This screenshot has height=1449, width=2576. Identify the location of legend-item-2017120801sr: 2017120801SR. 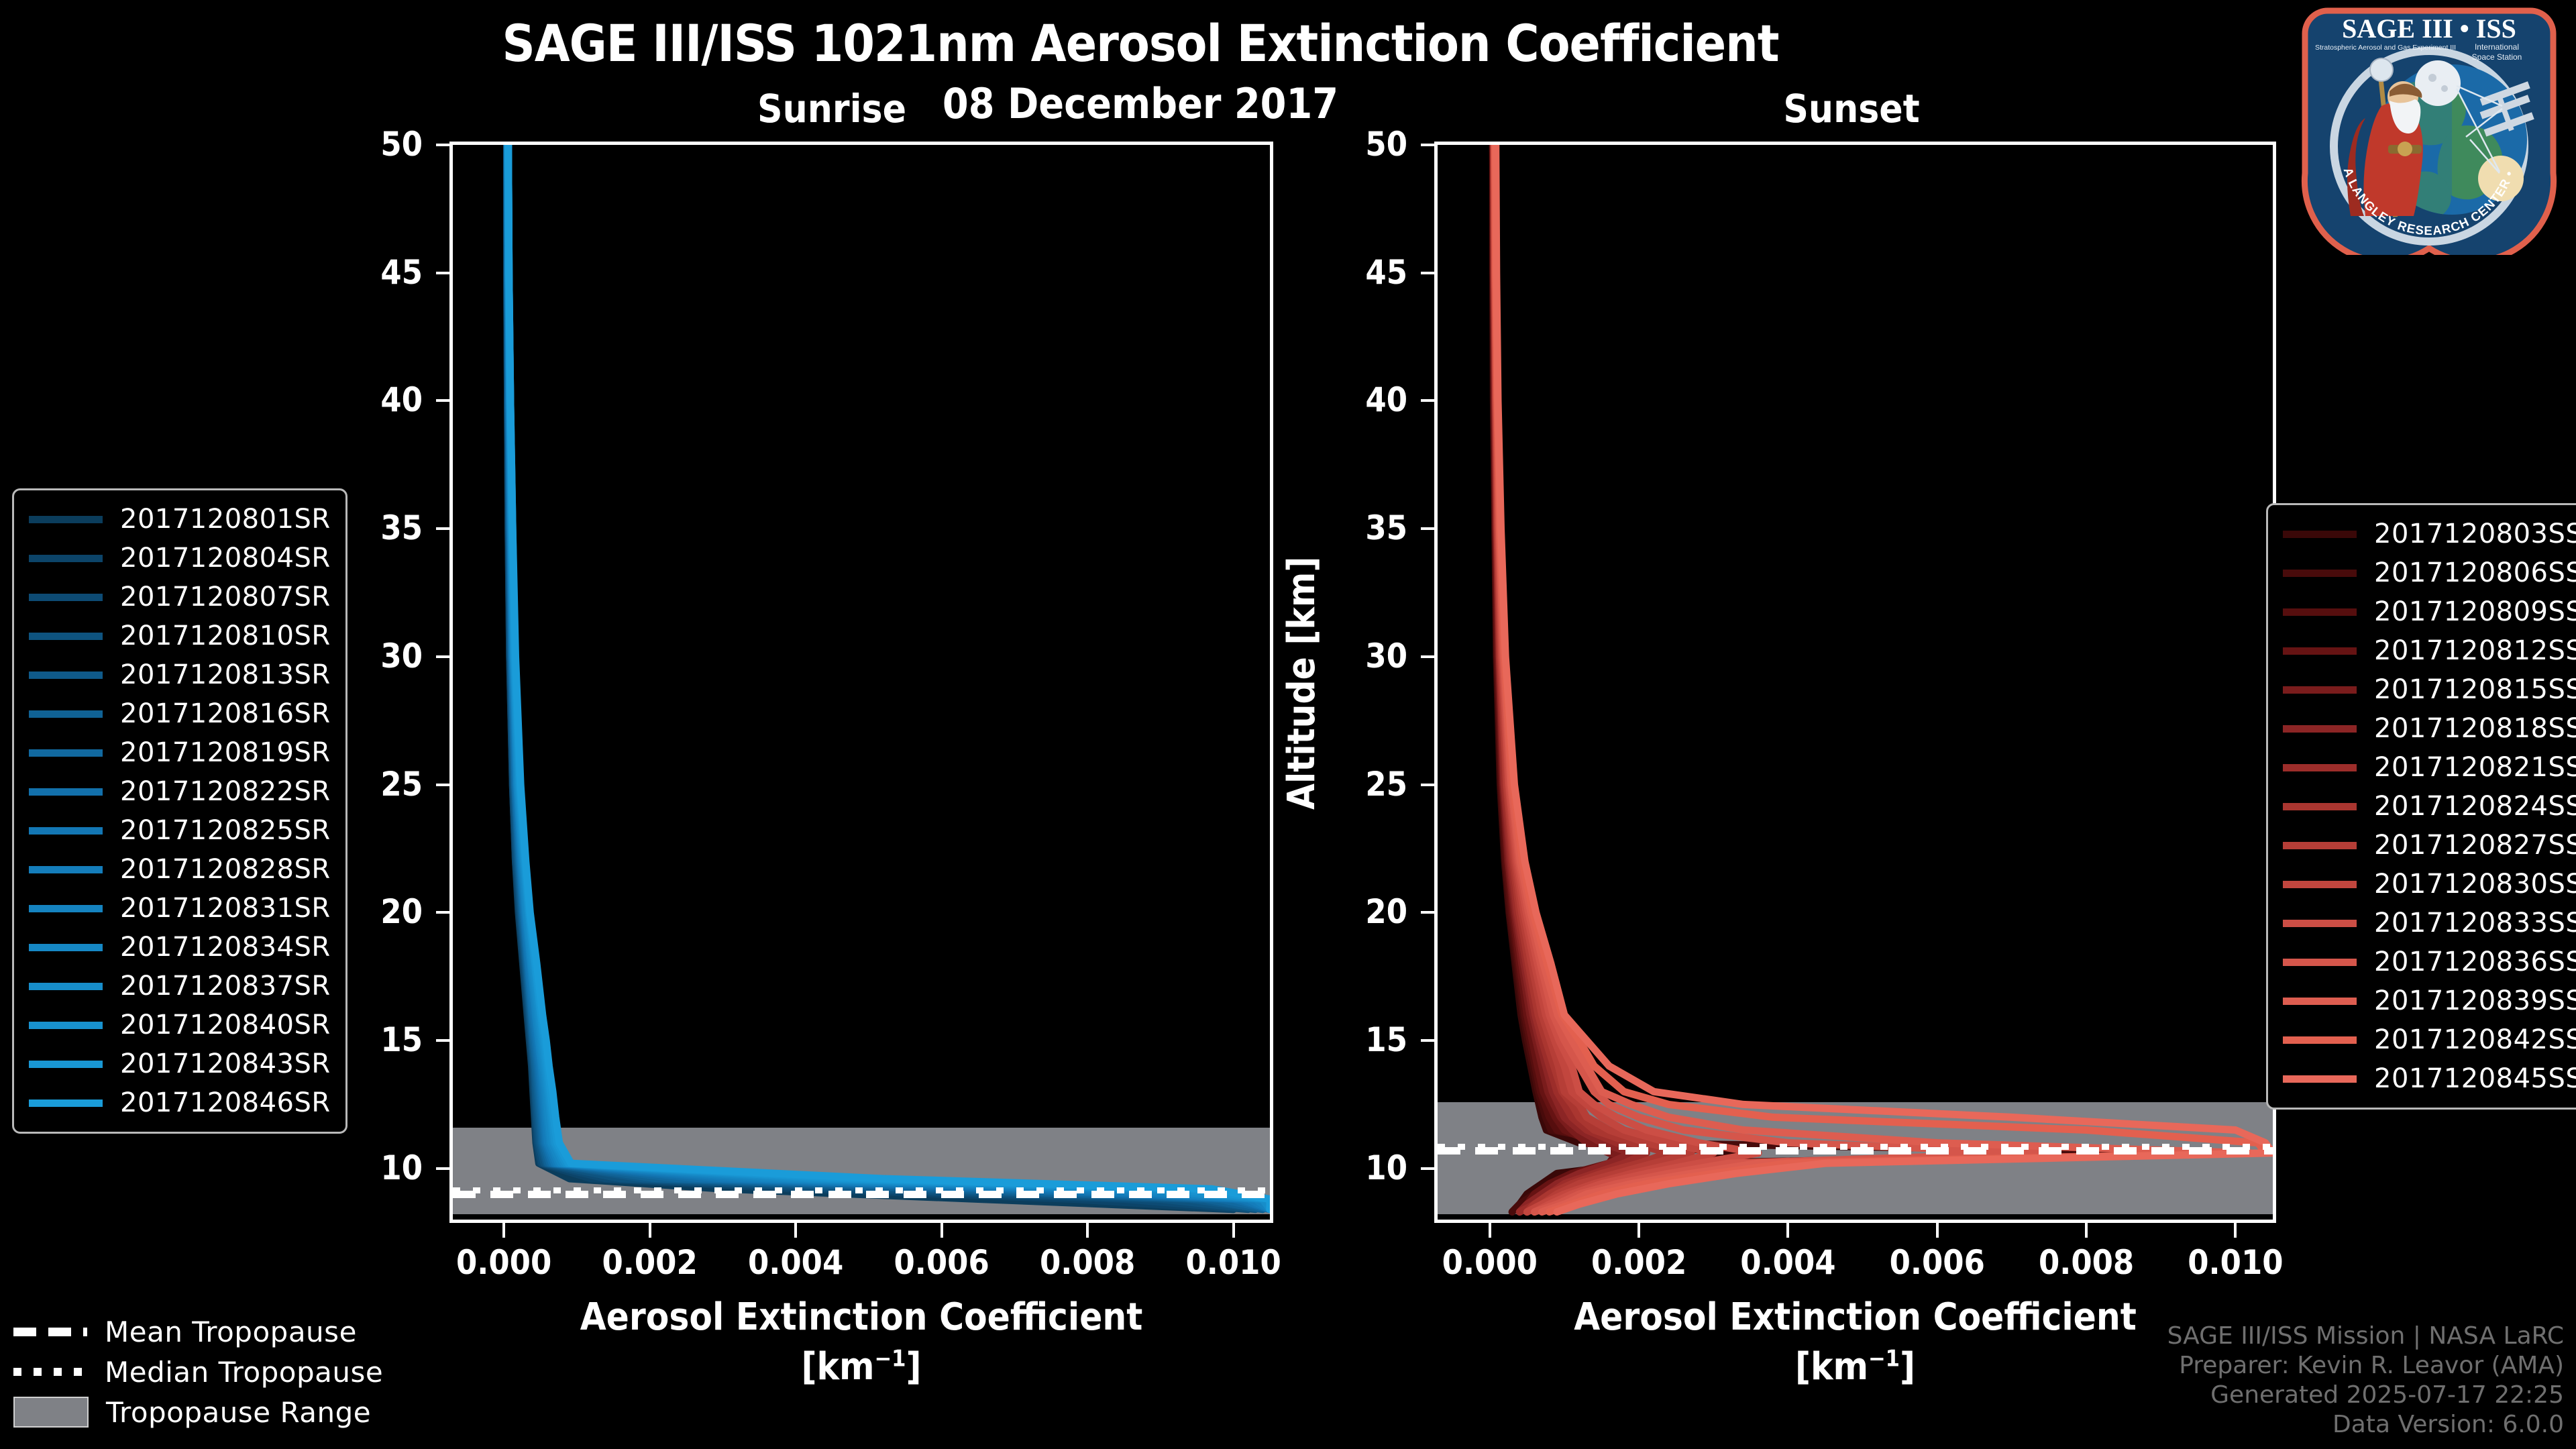
(180, 519).